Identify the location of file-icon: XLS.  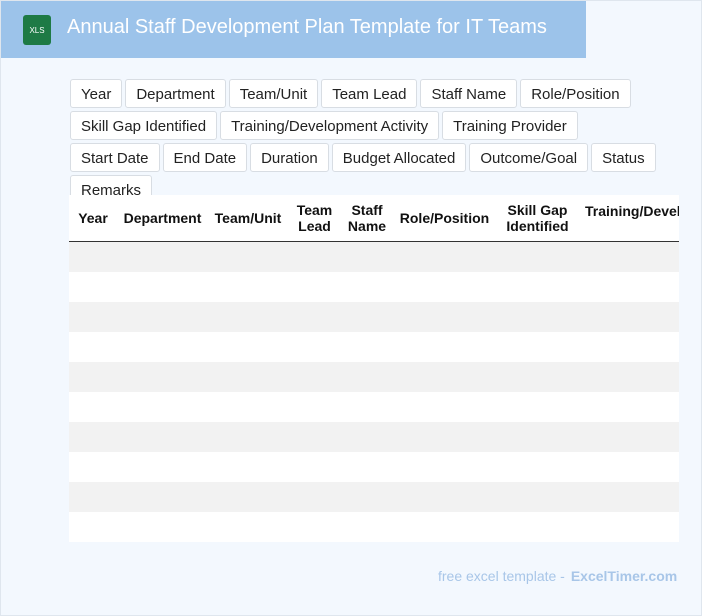
(37, 30).